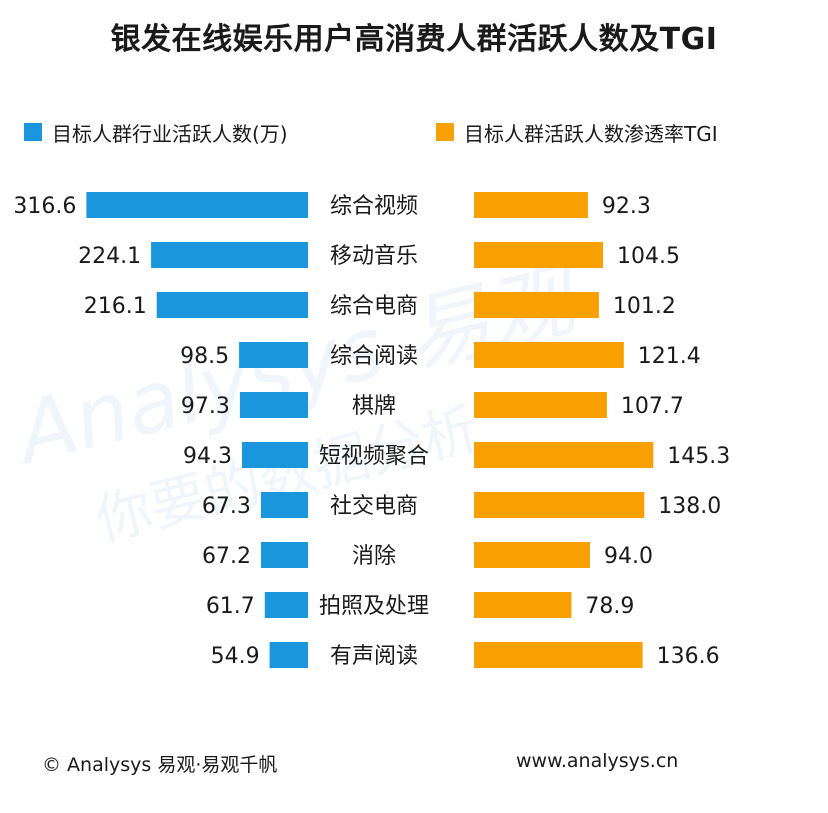 Image resolution: width=828 pixels, height=813 pixels. Describe the element at coordinates (652, 406) in the screenshot. I see `value-label-tgi-4: 107.7` at that location.